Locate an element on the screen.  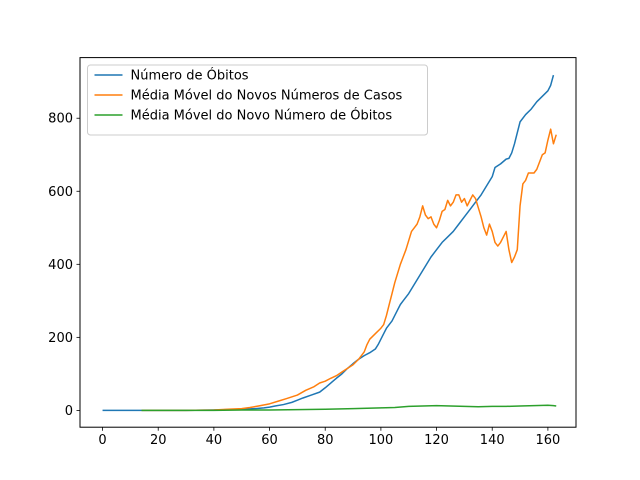
x-tick-label: 0 is located at coordinates (102, 440).